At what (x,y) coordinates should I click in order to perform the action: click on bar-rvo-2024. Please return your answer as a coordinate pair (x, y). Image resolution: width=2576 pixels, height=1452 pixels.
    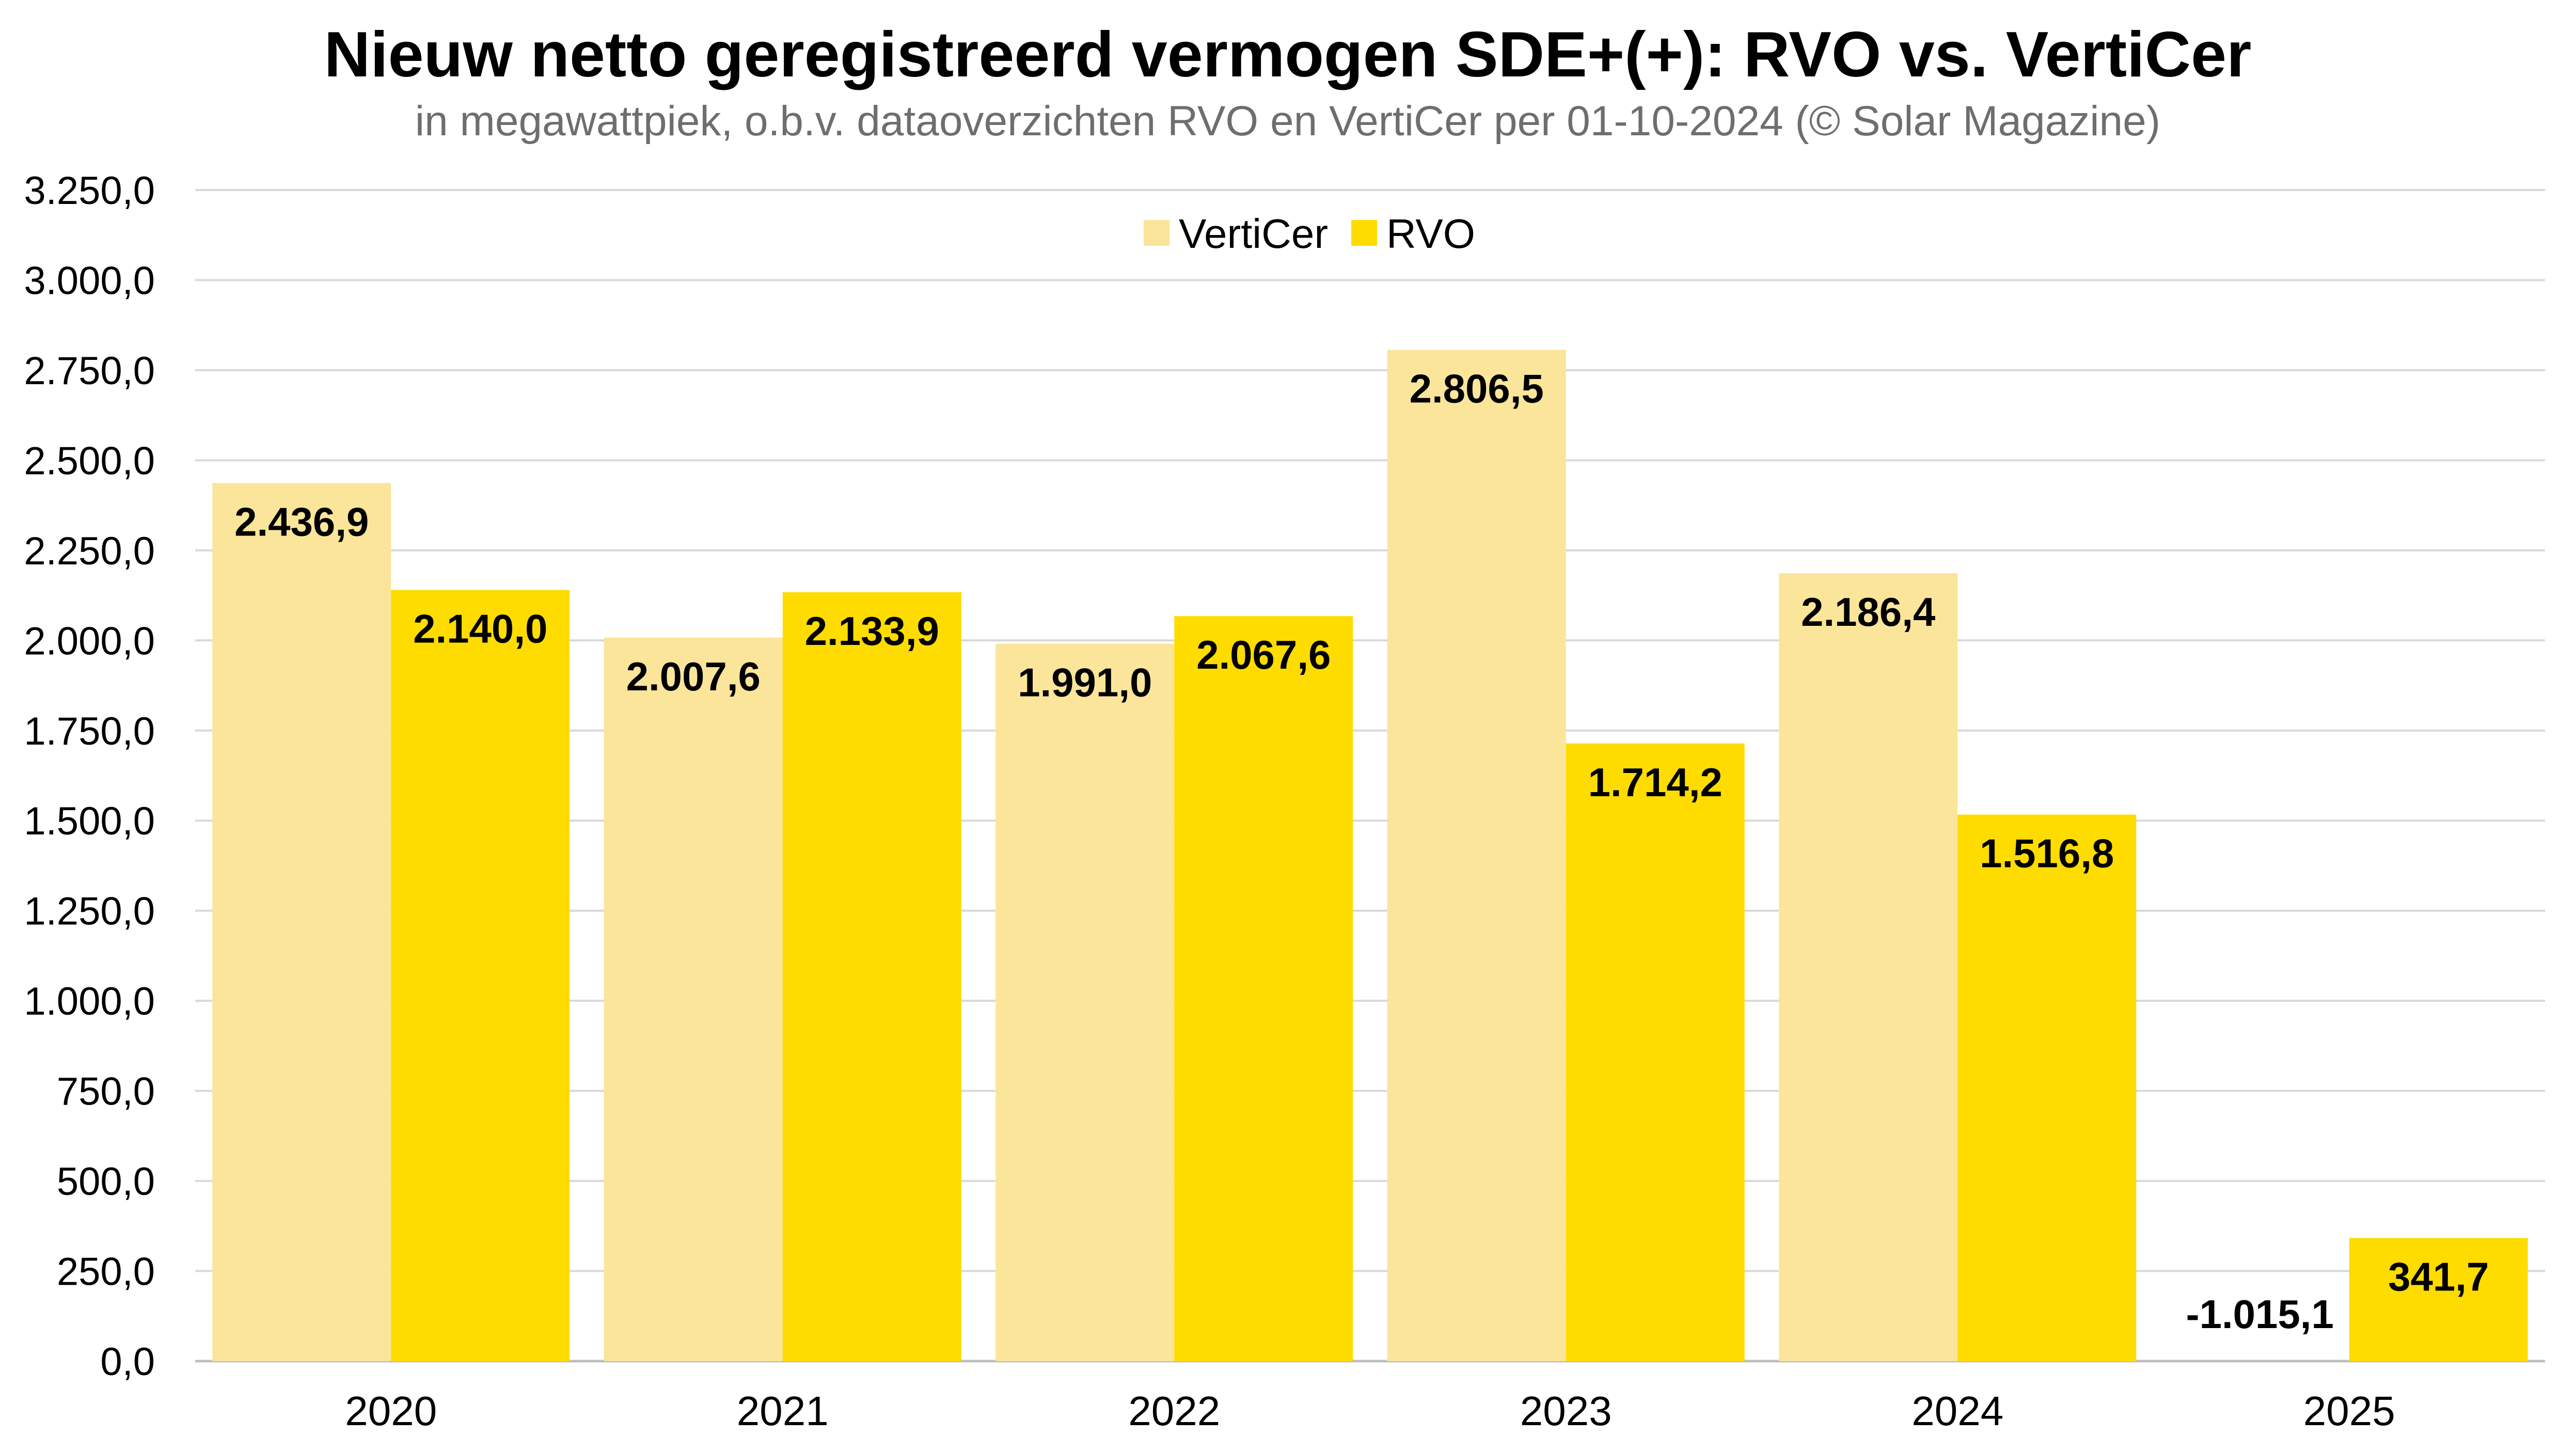
    Looking at the image, I should click on (2047, 1087).